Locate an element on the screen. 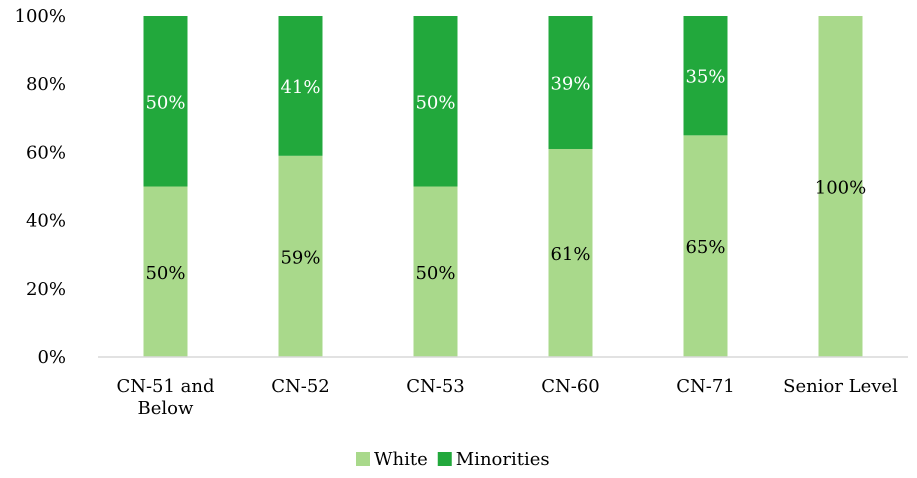  data-label-white: 65% is located at coordinates (705, 247).